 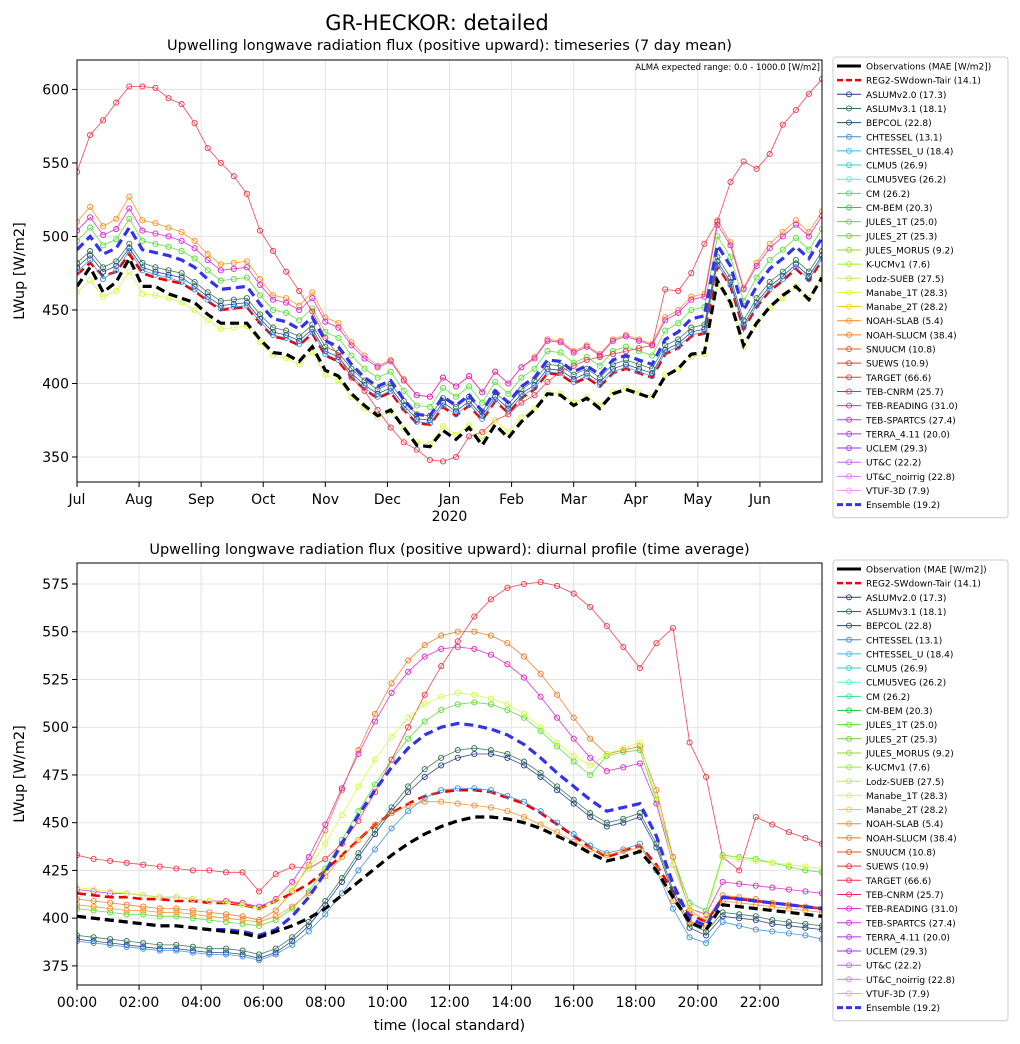 What do you see at coordinates (573, 1003) in the screenshot?
I see `x-tick-label: 16:00` at bounding box center [573, 1003].